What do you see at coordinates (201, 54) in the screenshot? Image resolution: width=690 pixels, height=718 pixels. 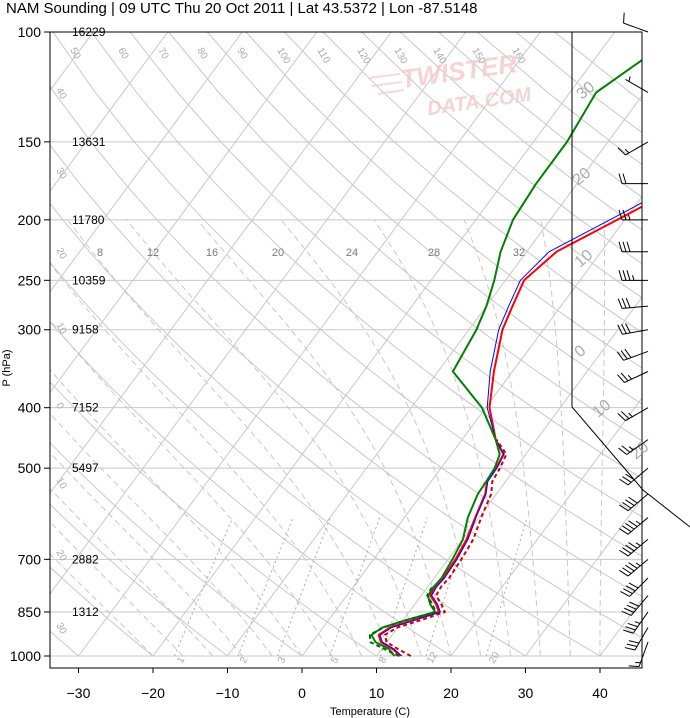 I see `isotherm-label: 80` at bounding box center [201, 54].